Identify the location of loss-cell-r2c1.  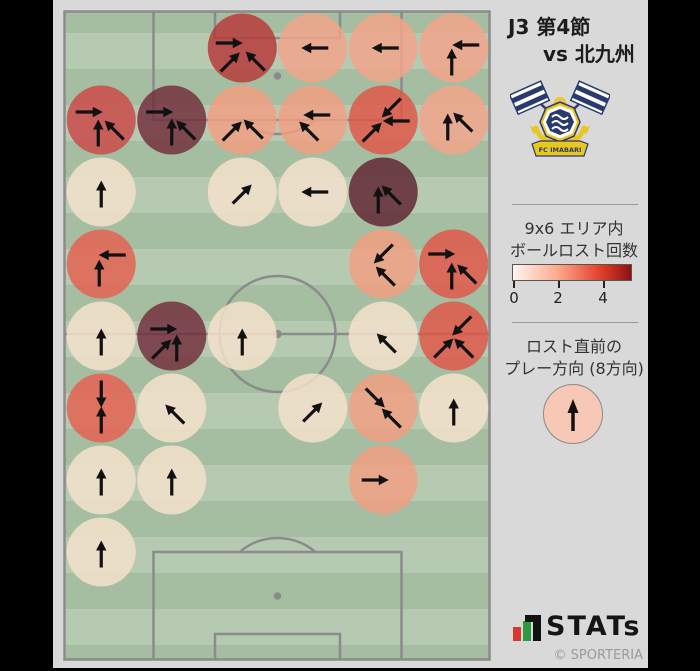
(101, 120).